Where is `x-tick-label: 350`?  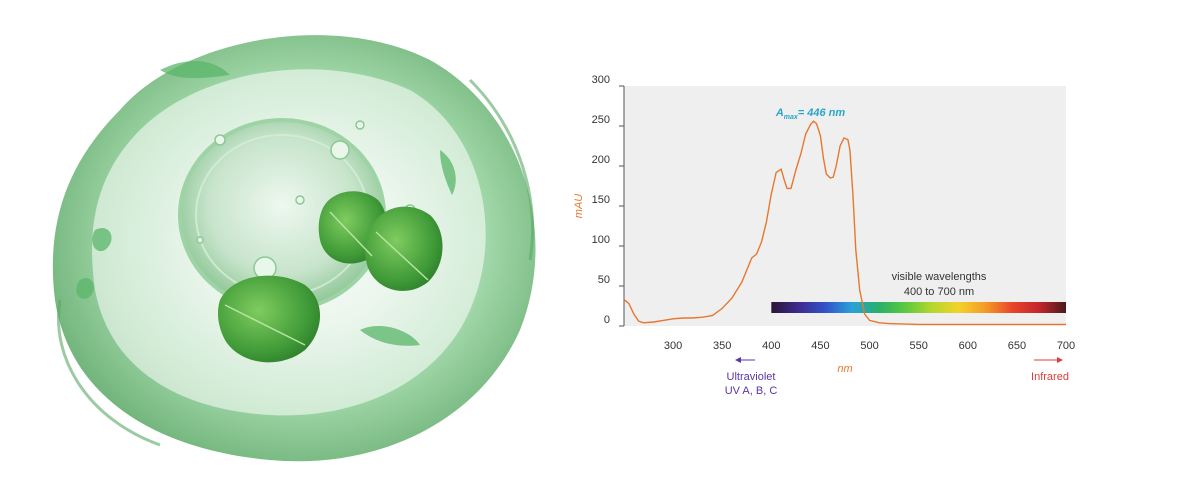
x-tick-label: 350 is located at coordinates (722, 346).